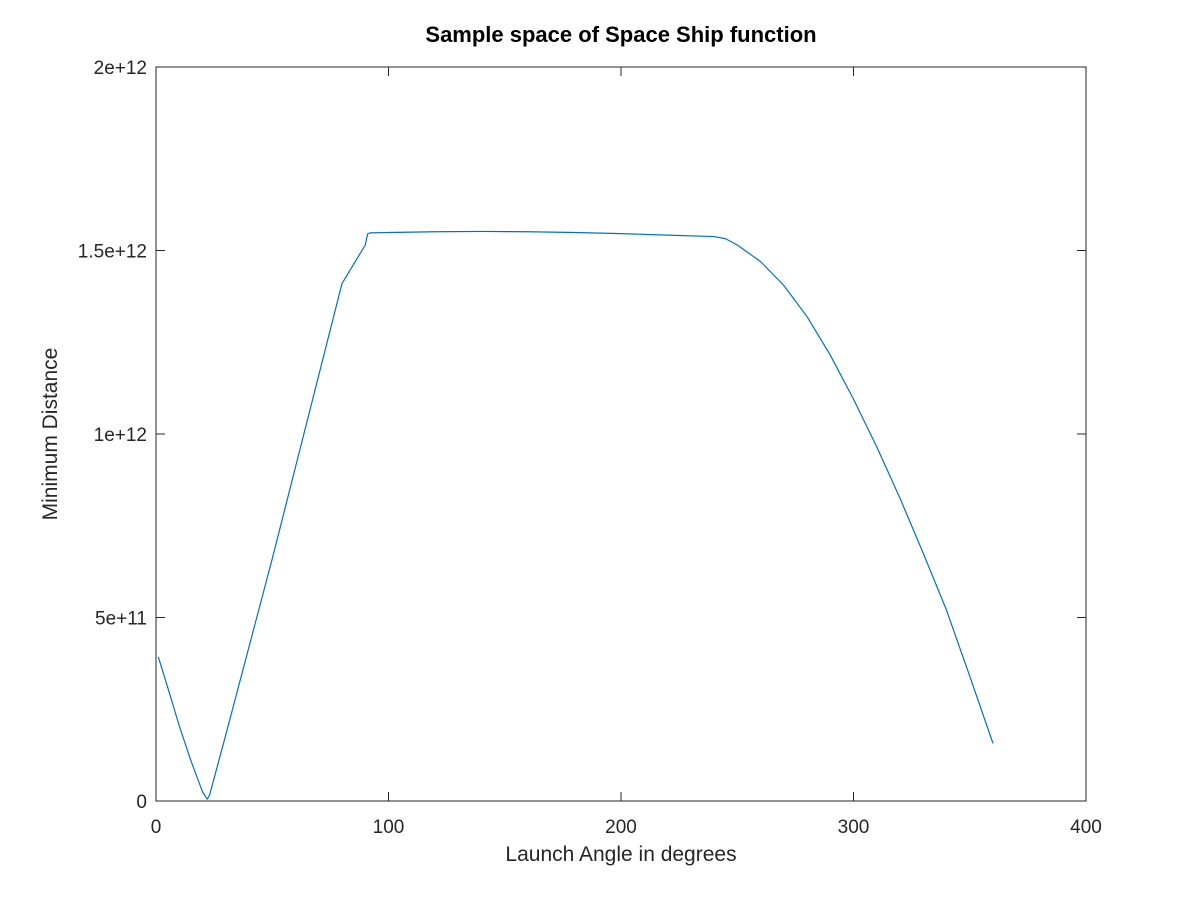 The image size is (1200, 900). Describe the element at coordinates (389, 827) in the screenshot. I see `x-tick-label: 100` at that location.